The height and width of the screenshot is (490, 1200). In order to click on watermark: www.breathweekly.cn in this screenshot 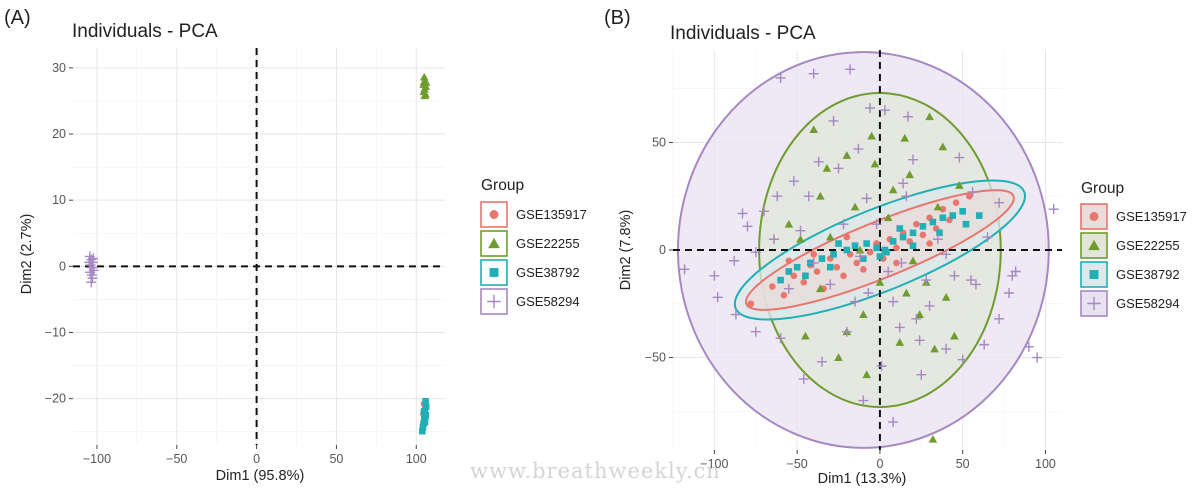, I will do `click(595, 471)`.